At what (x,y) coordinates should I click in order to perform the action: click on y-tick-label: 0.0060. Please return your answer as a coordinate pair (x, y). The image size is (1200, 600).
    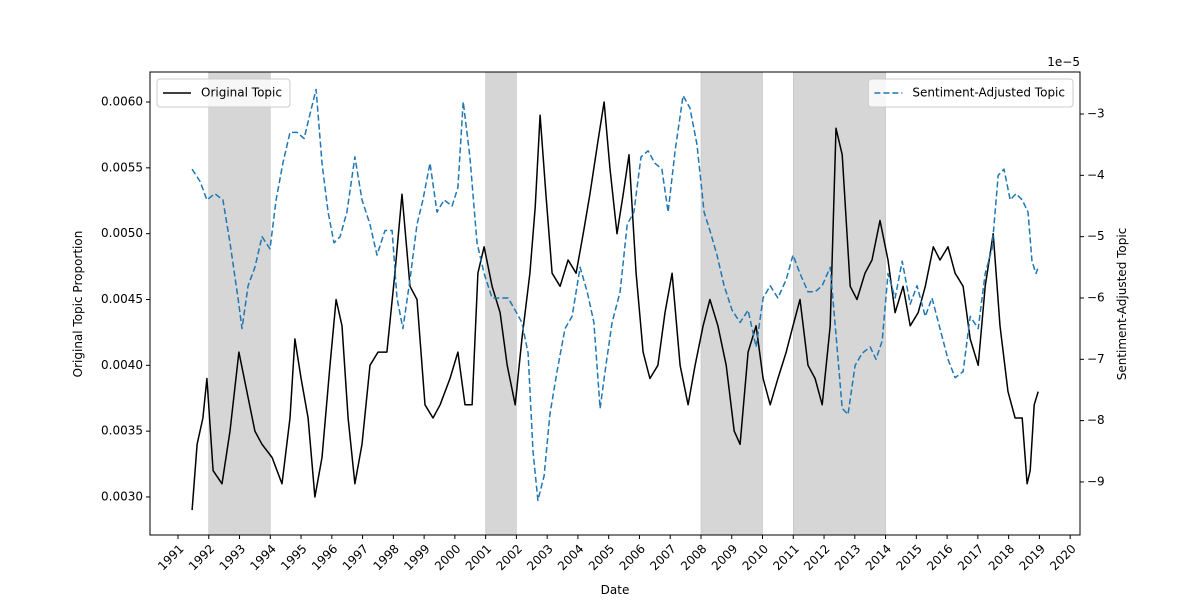
    Looking at the image, I should click on (122, 102).